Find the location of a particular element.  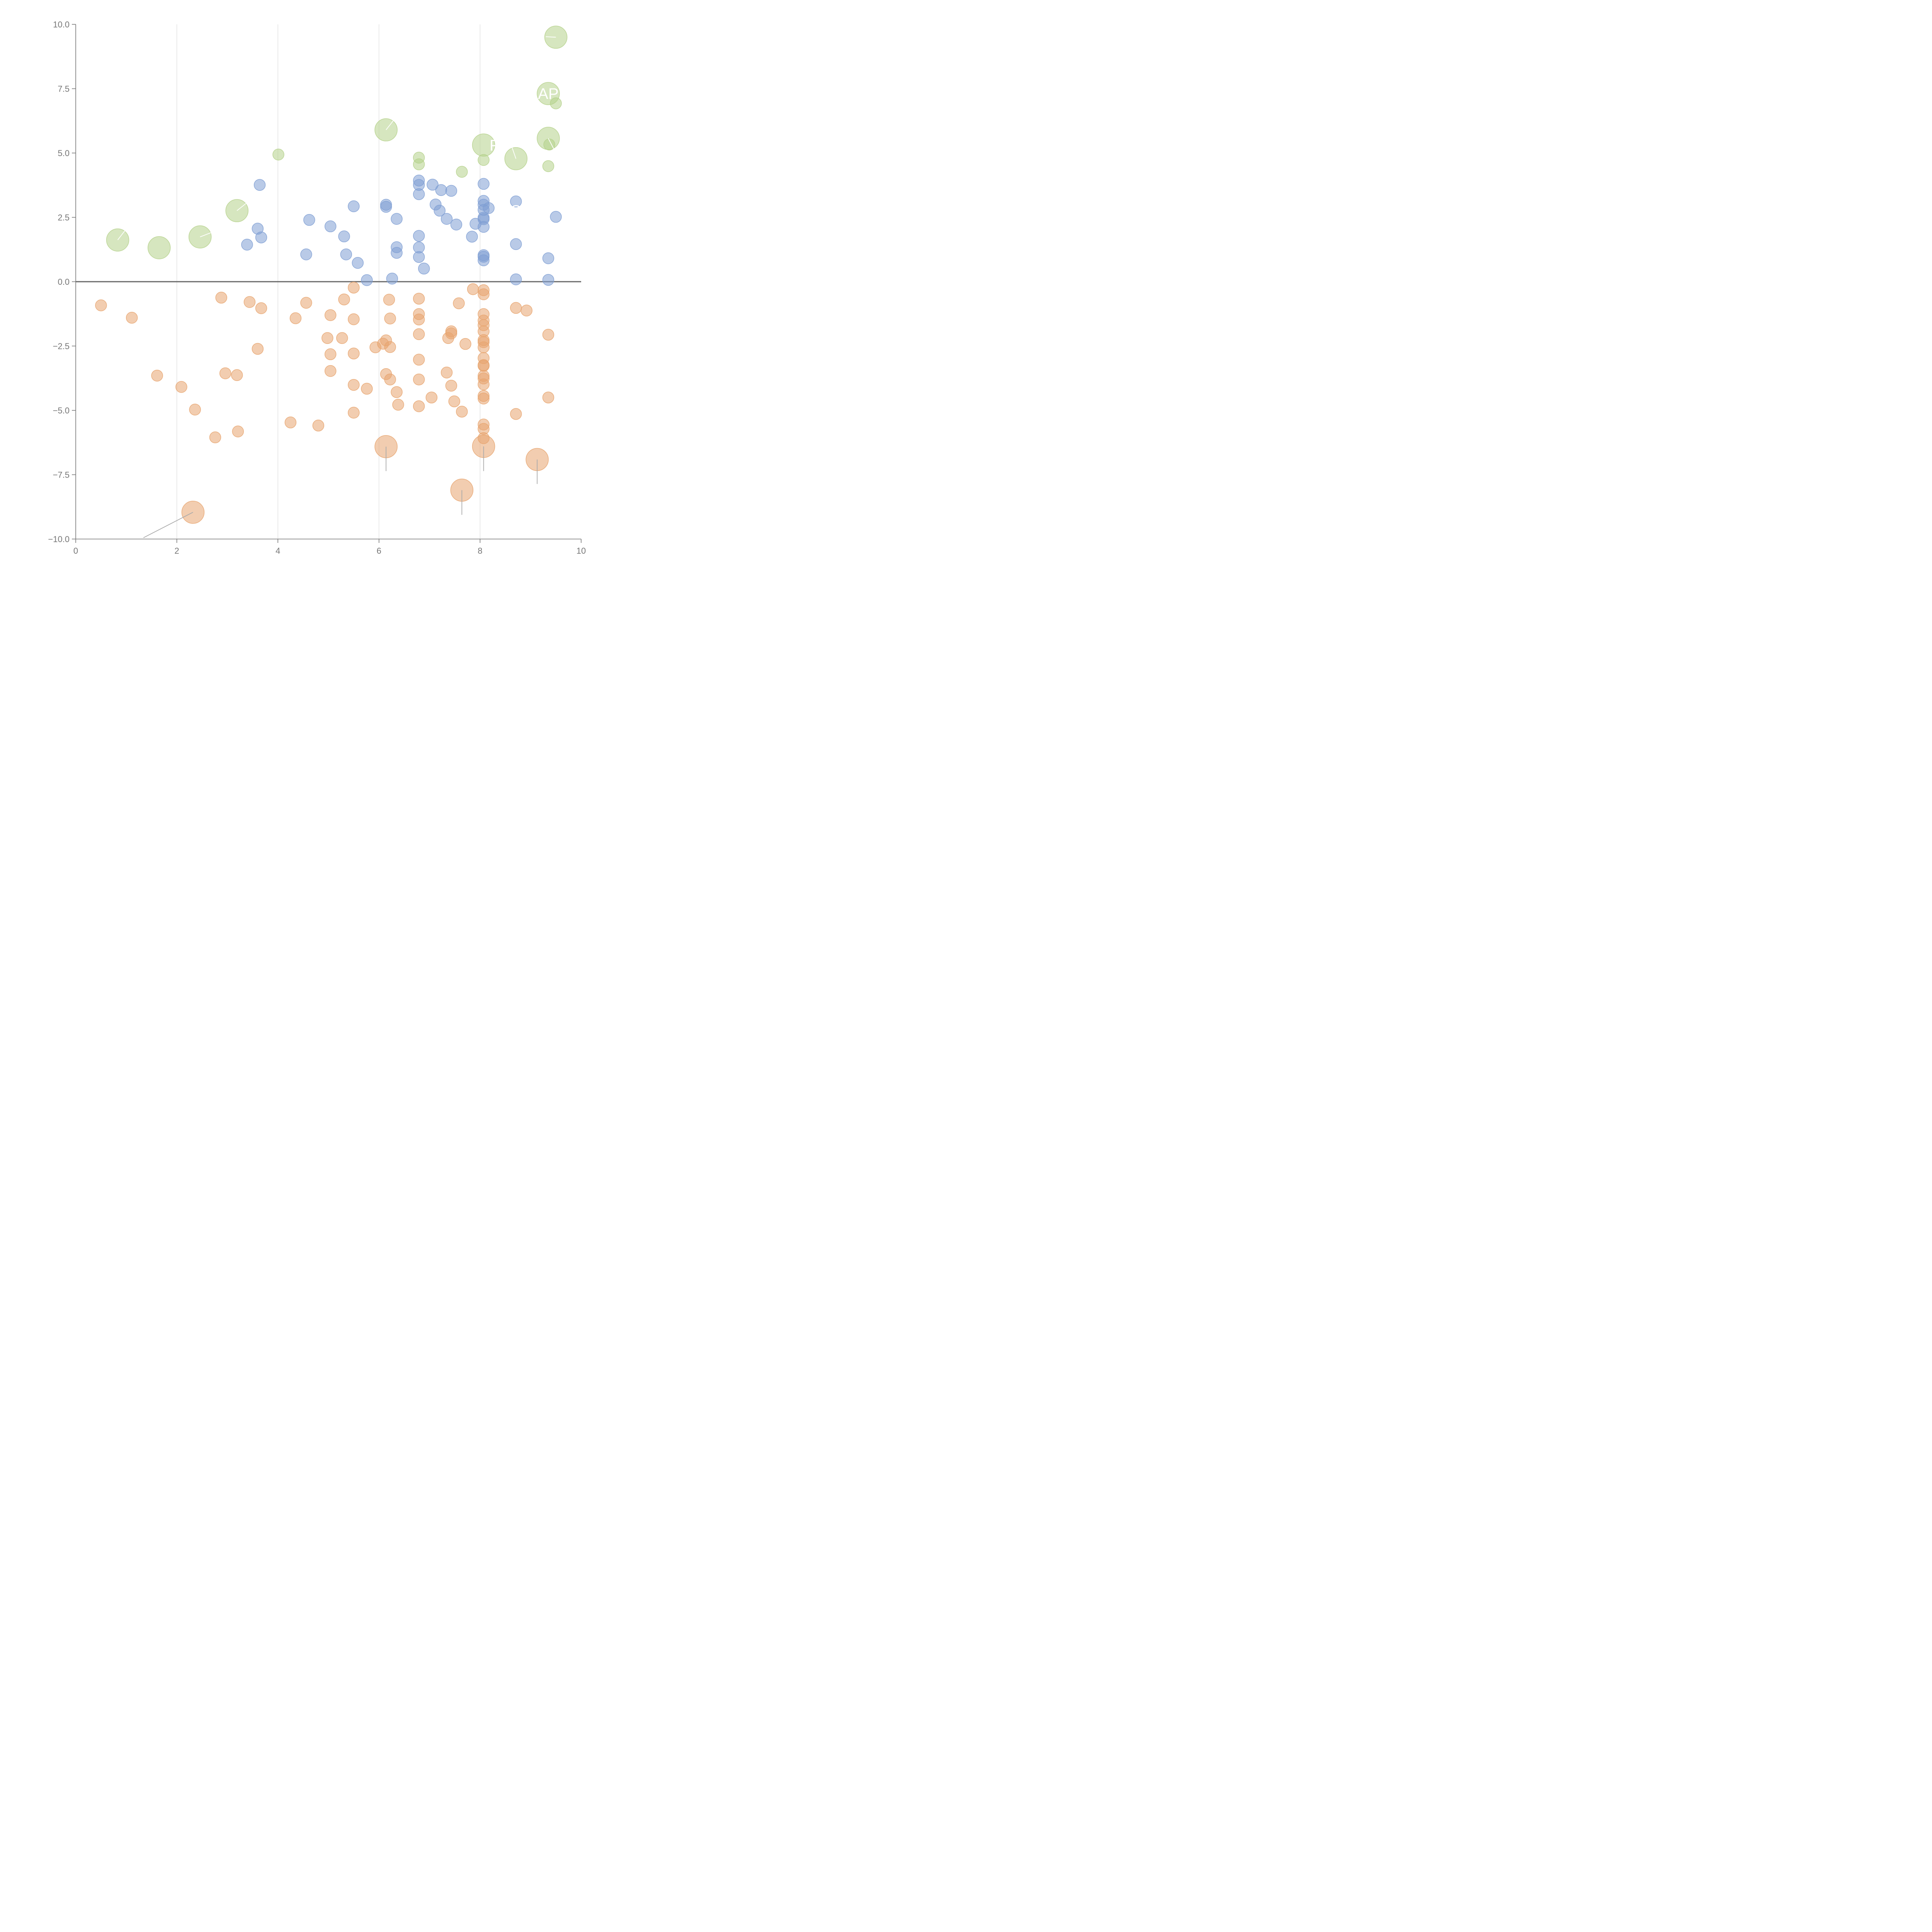

x-tick-label: 10 is located at coordinates (581, 551).